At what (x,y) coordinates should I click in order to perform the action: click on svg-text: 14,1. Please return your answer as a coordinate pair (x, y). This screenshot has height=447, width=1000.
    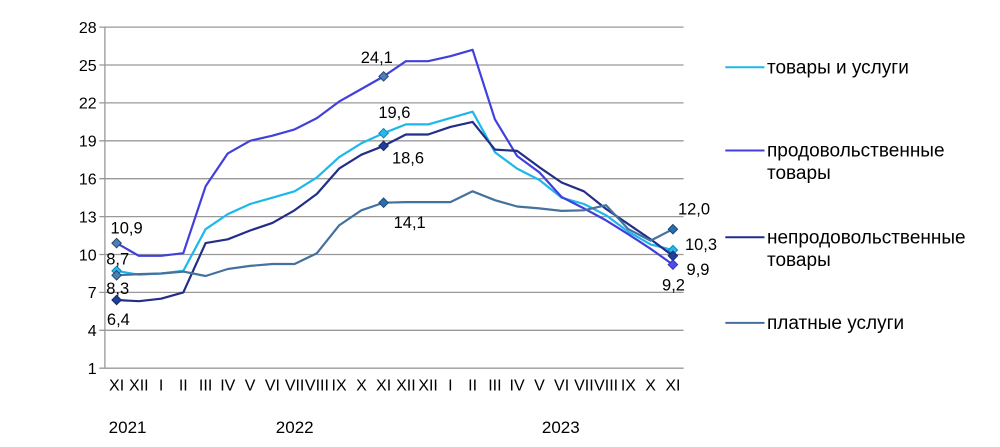
    Looking at the image, I should click on (410, 223).